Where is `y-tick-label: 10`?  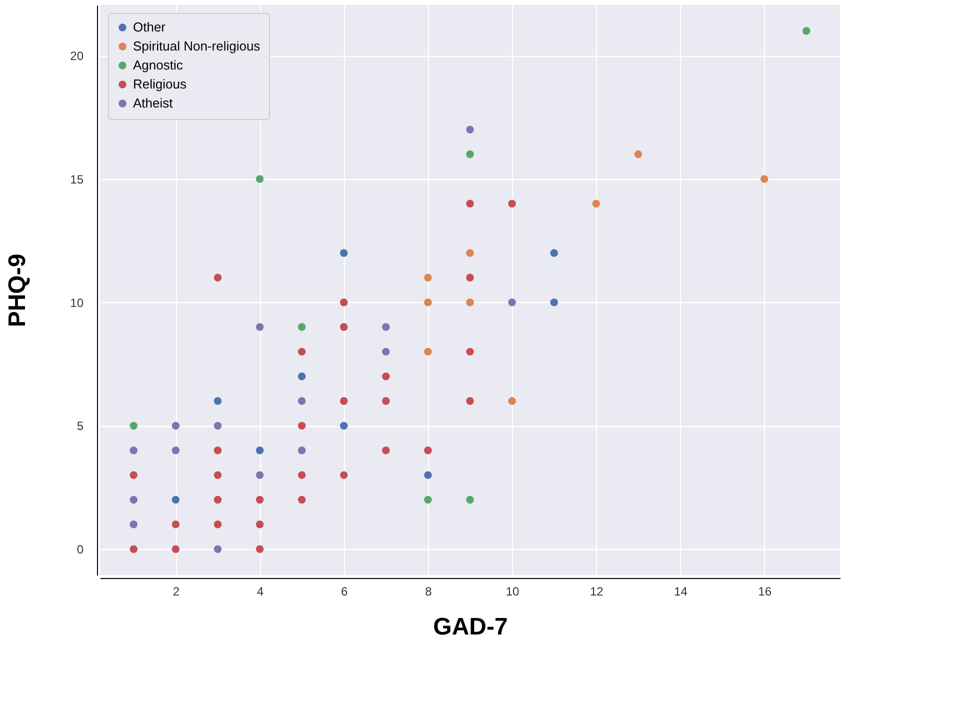 y-tick-label: 10 is located at coordinates (77, 303).